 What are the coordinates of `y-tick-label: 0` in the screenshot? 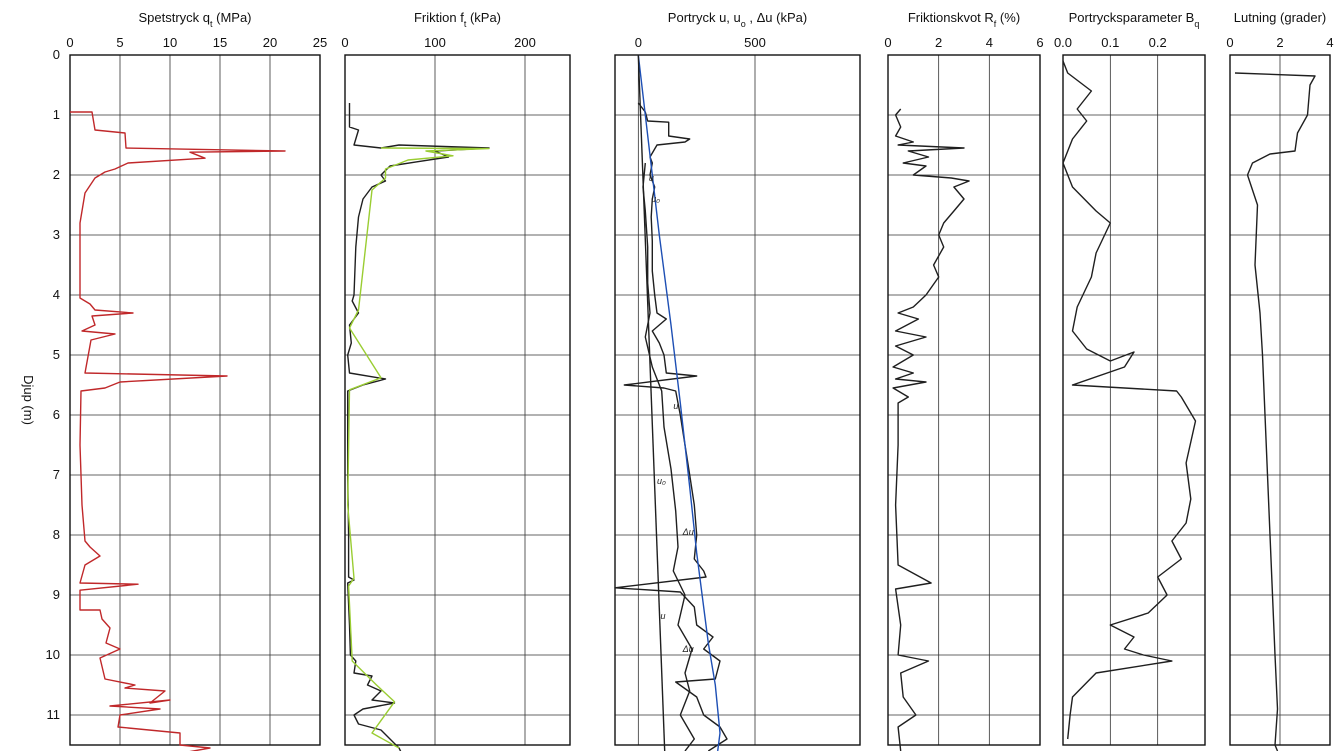 It's located at (56, 54).